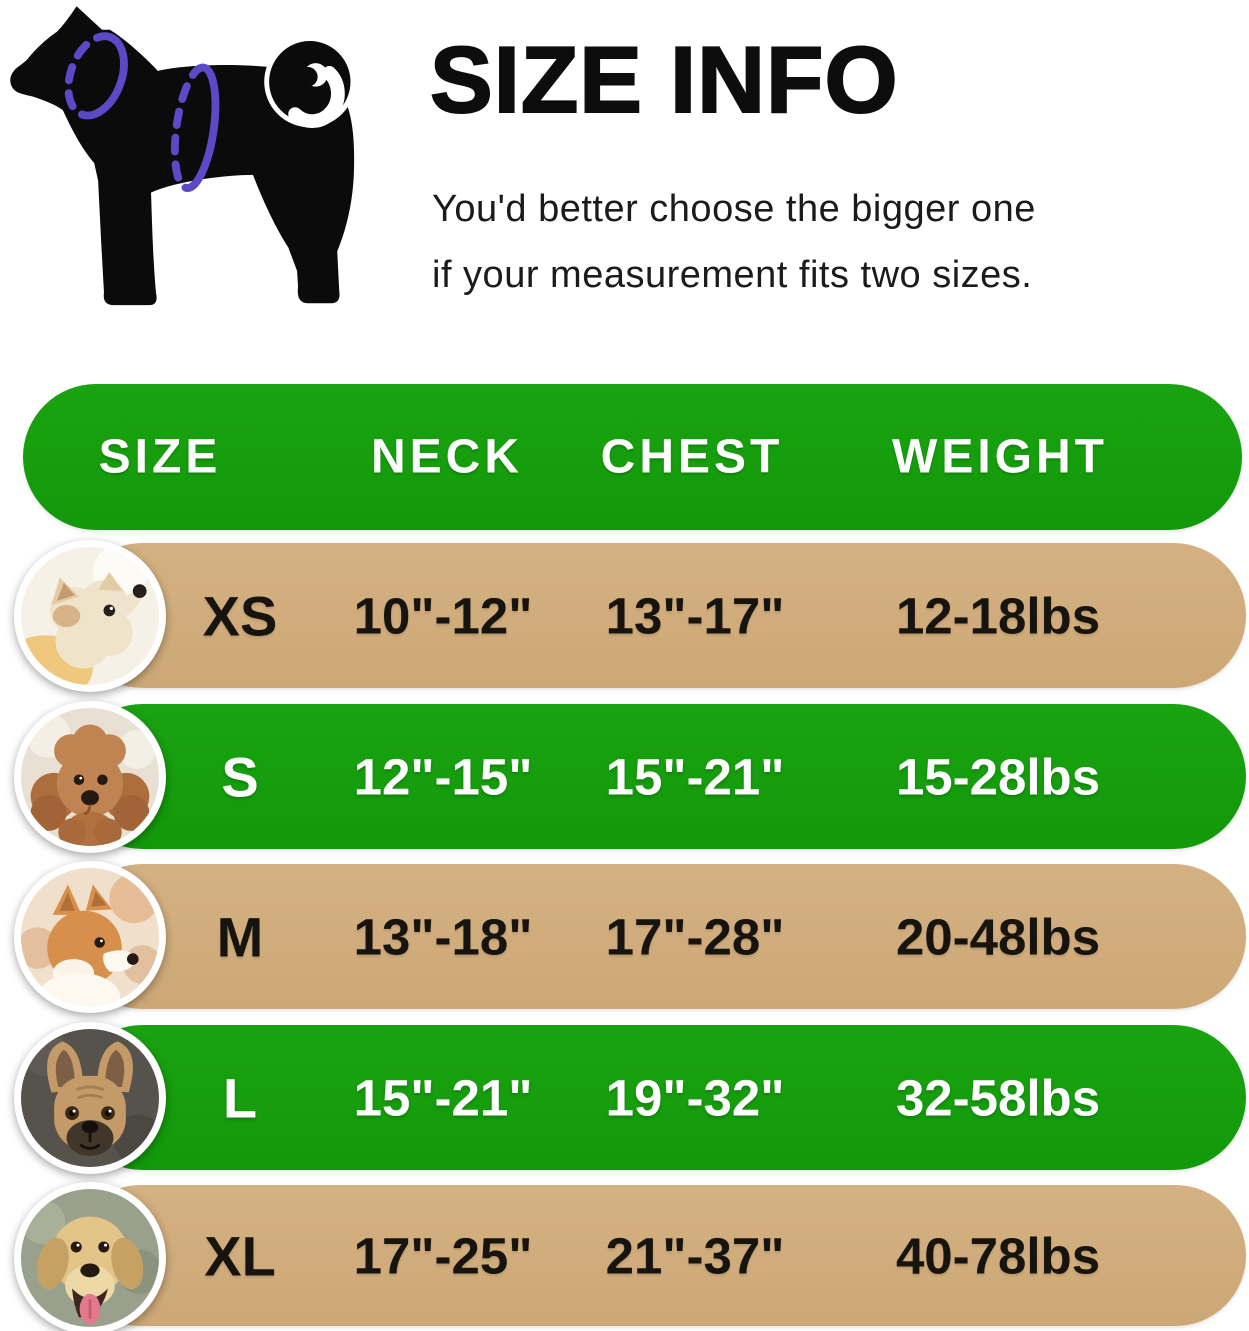  Describe the element at coordinates (695, 1097) in the screenshot. I see `chest-value: 19"-32"` at that location.